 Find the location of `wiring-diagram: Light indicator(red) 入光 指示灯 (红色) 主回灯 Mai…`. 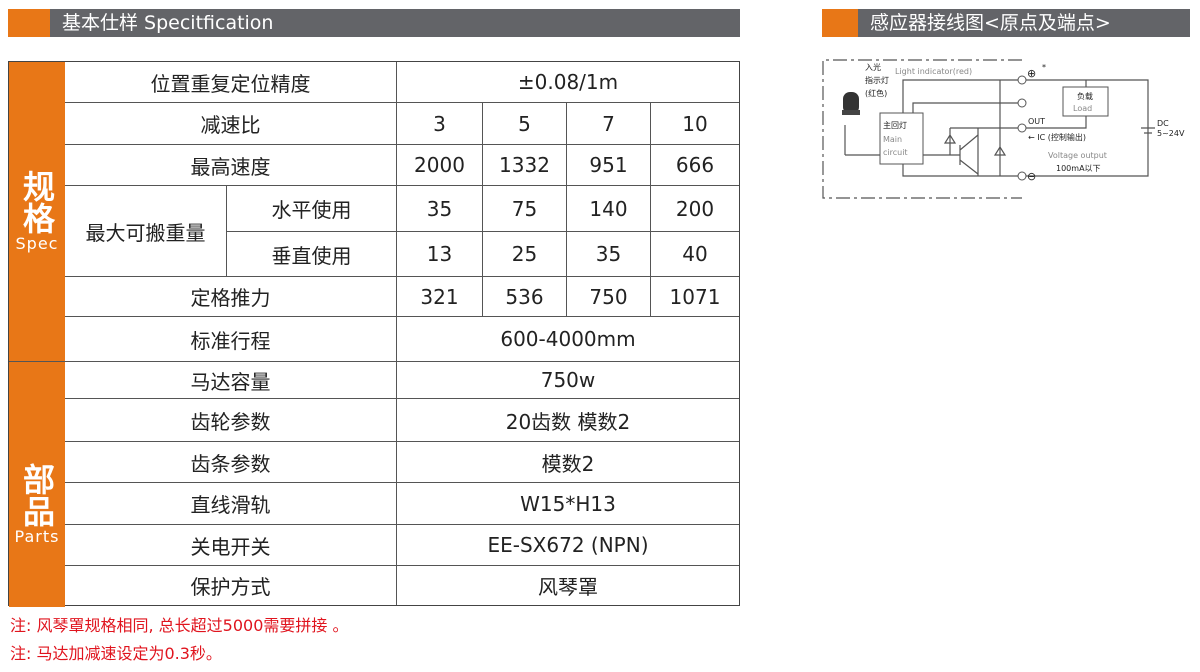

wiring-diagram: Light indicator(red) 入光 指示灯 (红色) 主回灯 Mai… is located at coordinates (1003, 129).